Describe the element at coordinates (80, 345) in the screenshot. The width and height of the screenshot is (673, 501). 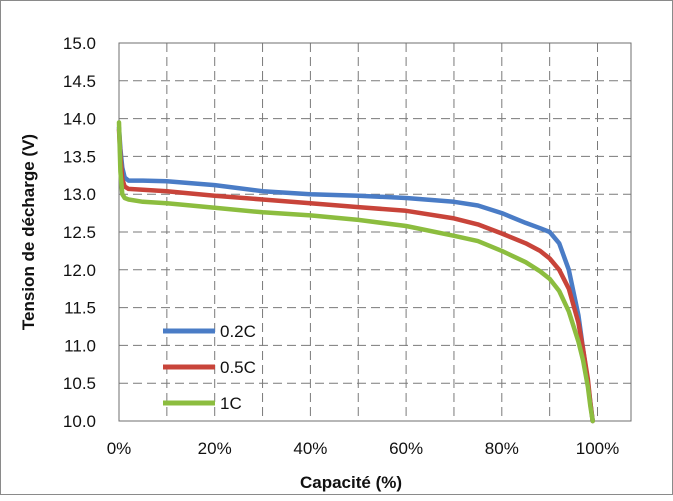
I see `y-tick-label: 11.0` at that location.